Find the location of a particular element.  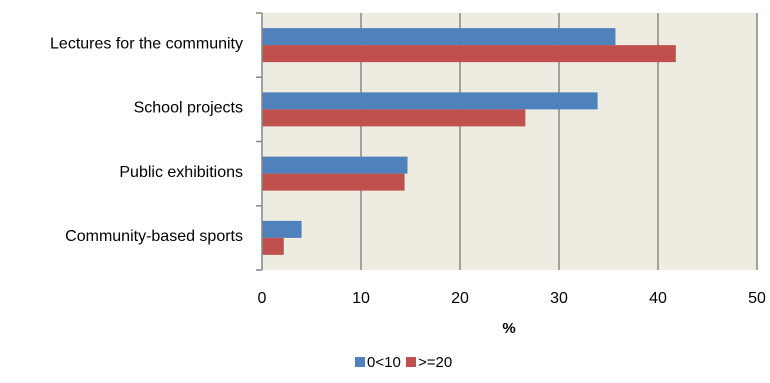

x-tick-label: 0 is located at coordinates (262, 298).